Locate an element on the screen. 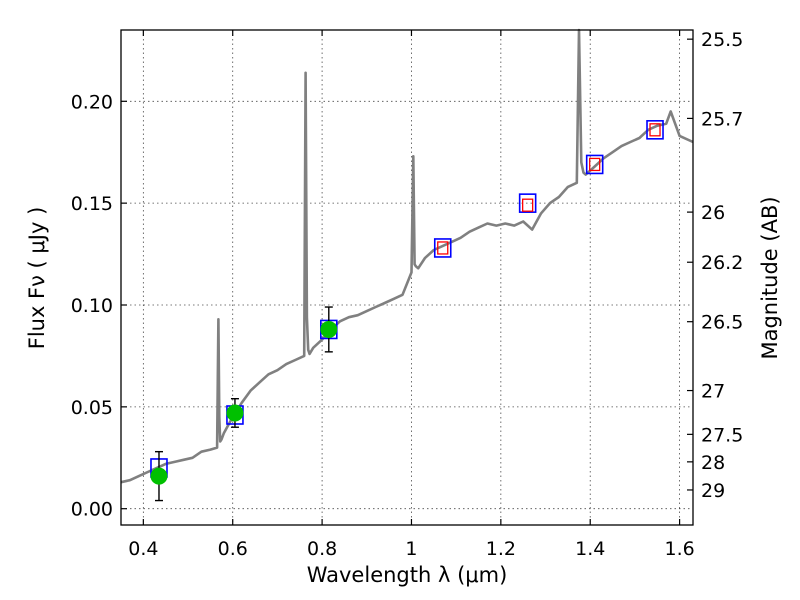 This screenshot has height=600, width=800. y-tick-label: 0.15 is located at coordinates (92, 204).